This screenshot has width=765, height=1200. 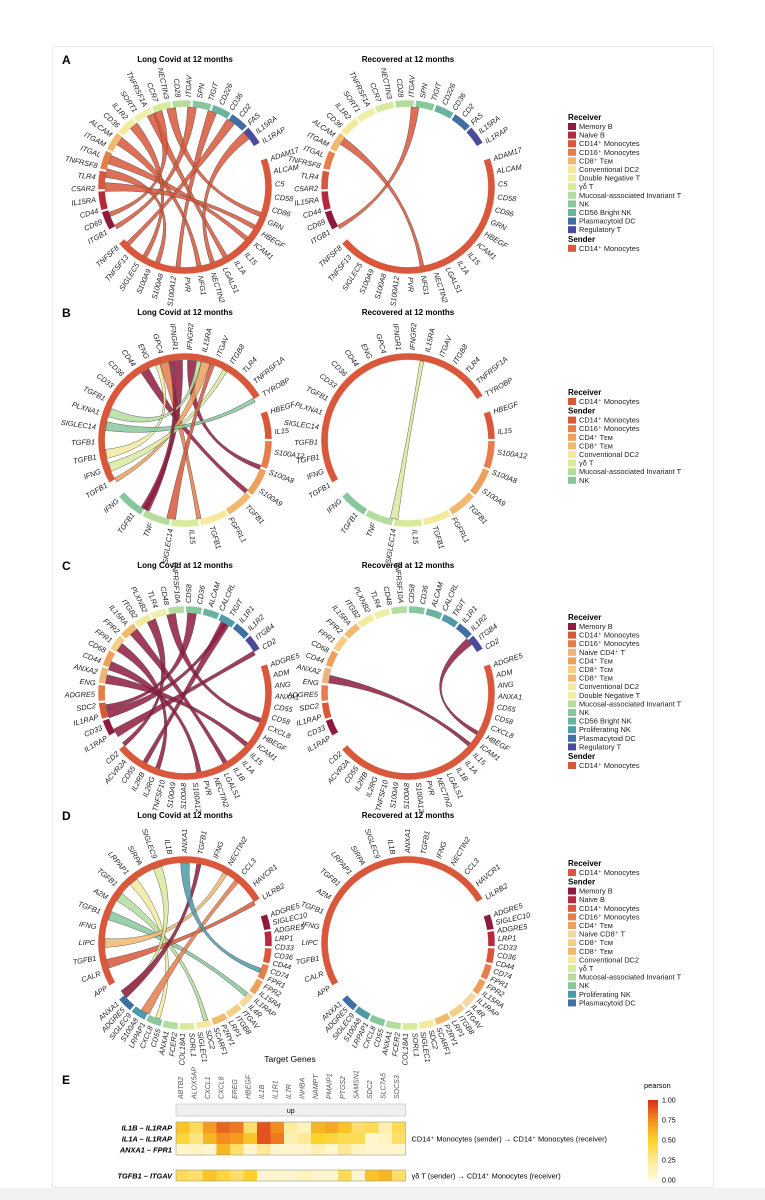 I want to click on sender-gene-label: ADGRE5, so click(x=512, y=928).